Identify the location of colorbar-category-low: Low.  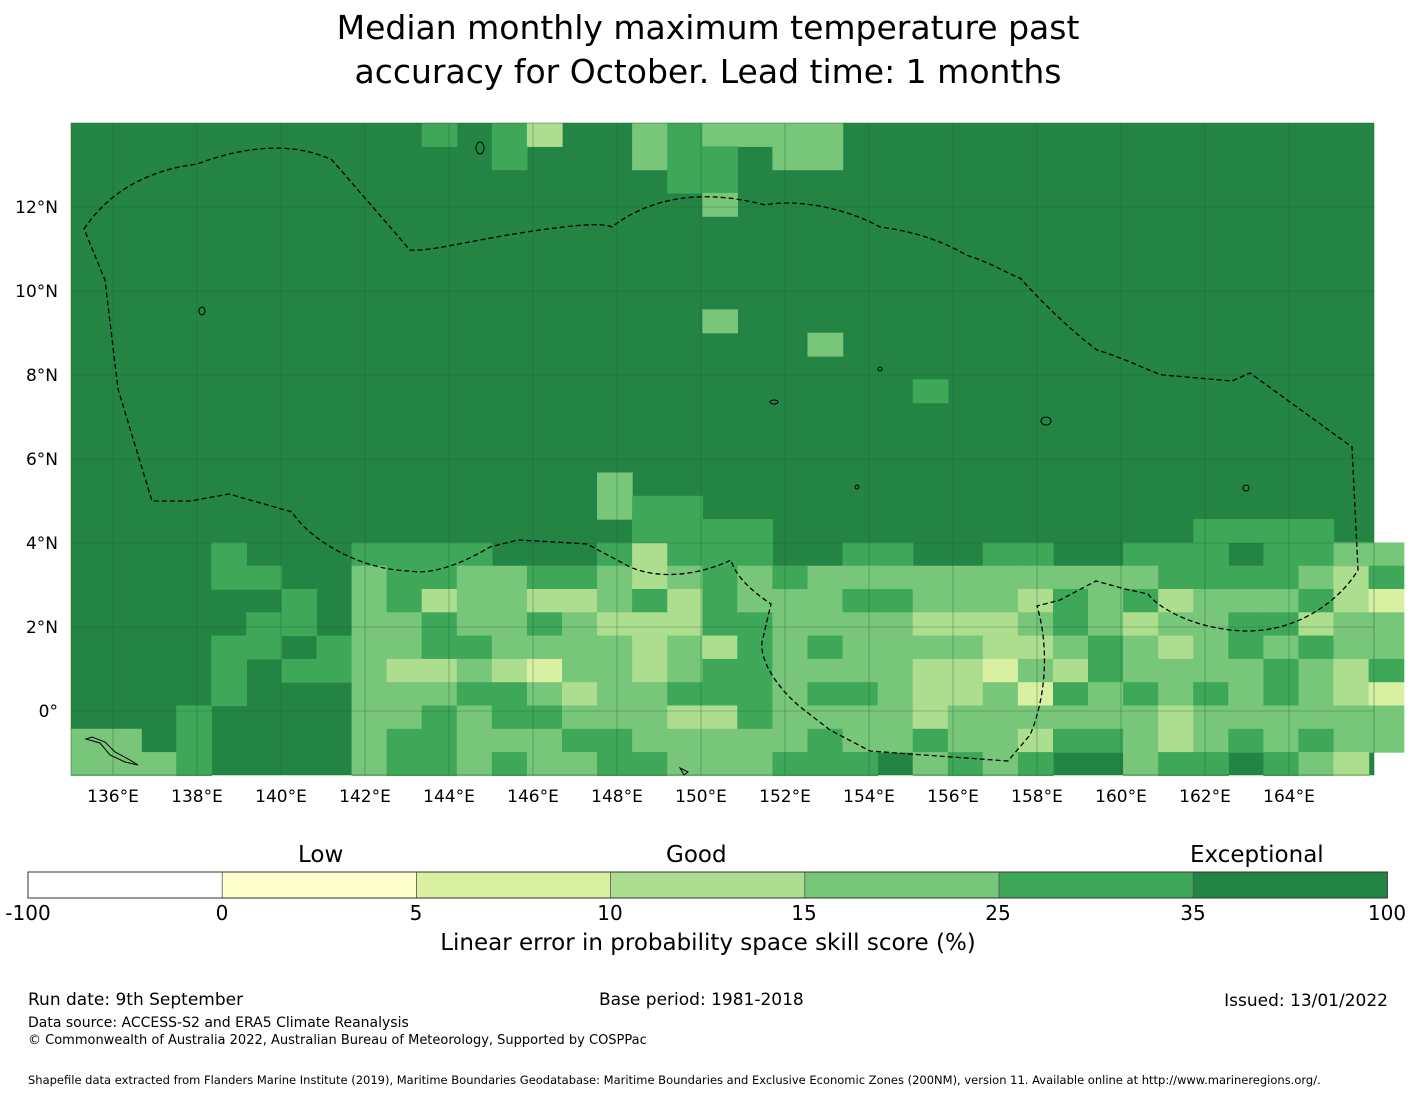
(321, 855).